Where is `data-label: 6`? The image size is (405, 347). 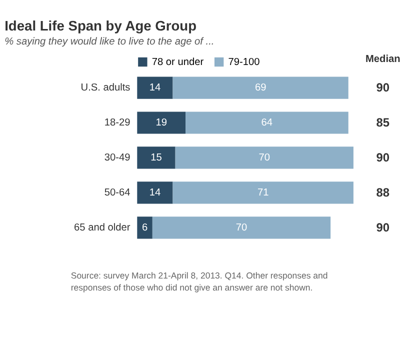
data-label: 6 is located at coordinates (145, 228).